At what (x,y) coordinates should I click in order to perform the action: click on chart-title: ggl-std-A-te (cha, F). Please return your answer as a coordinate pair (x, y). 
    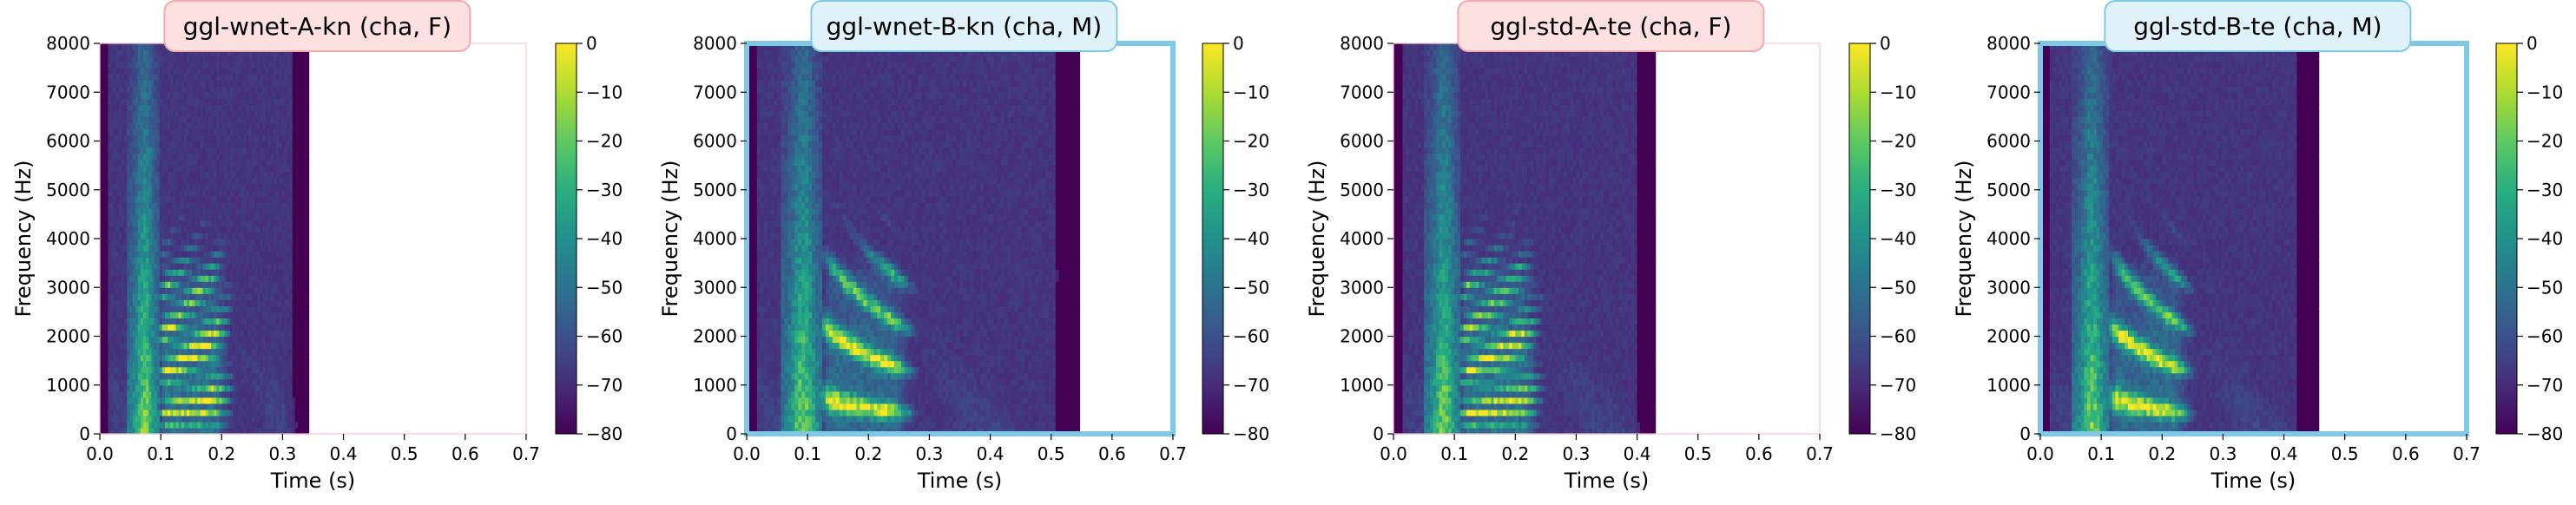
    Looking at the image, I should click on (1610, 26).